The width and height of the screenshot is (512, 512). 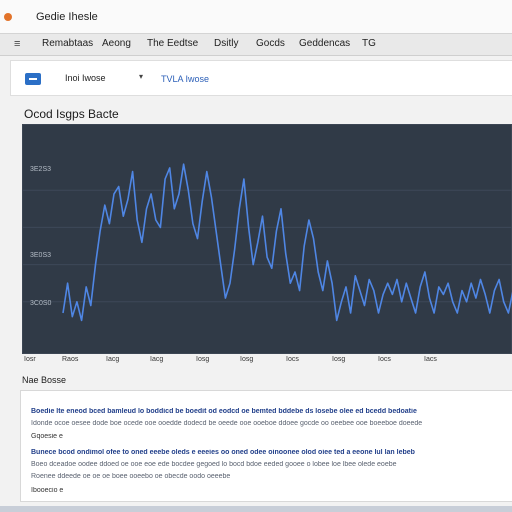 What do you see at coordinates (33, 79) in the screenshot?
I see `collapse-icon` at bounding box center [33, 79].